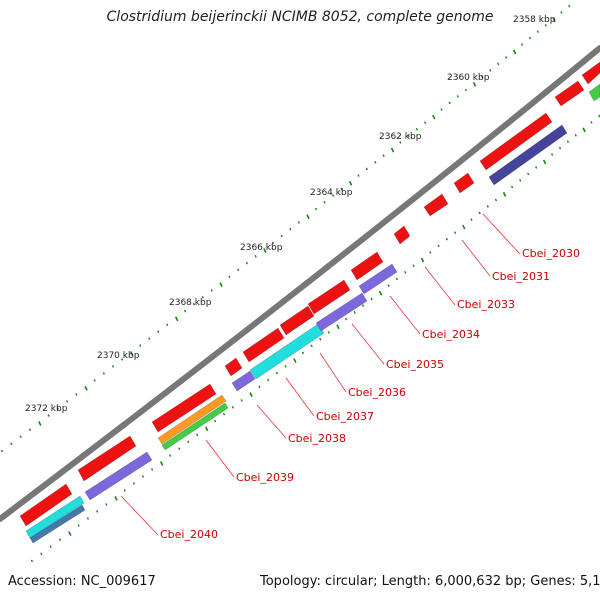 Image resolution: width=600 pixels, height=600 pixels. Describe the element at coordinates (521, 276) in the screenshot. I see `gene-label: Cbei_2031` at that location.